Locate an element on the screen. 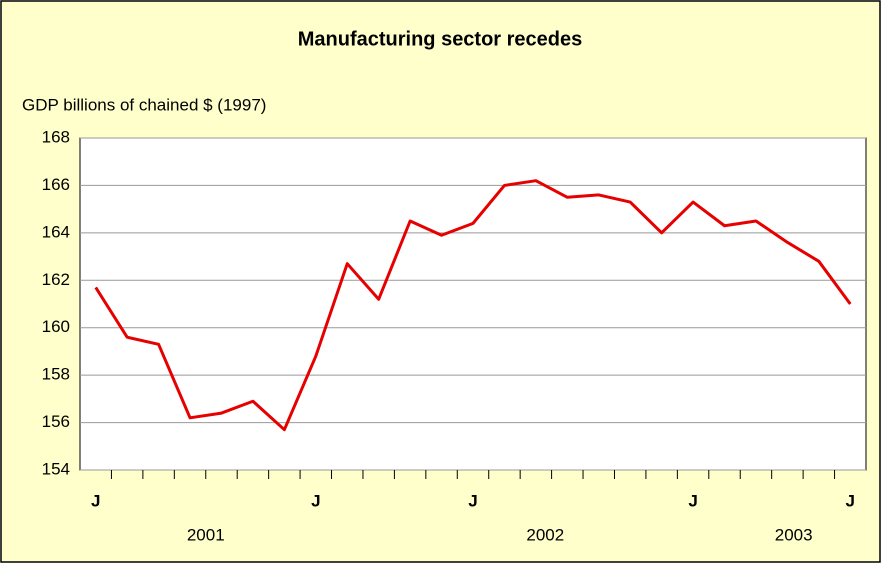 The height and width of the screenshot is (568, 881). x-group-label: 2002 is located at coordinates (545, 534).